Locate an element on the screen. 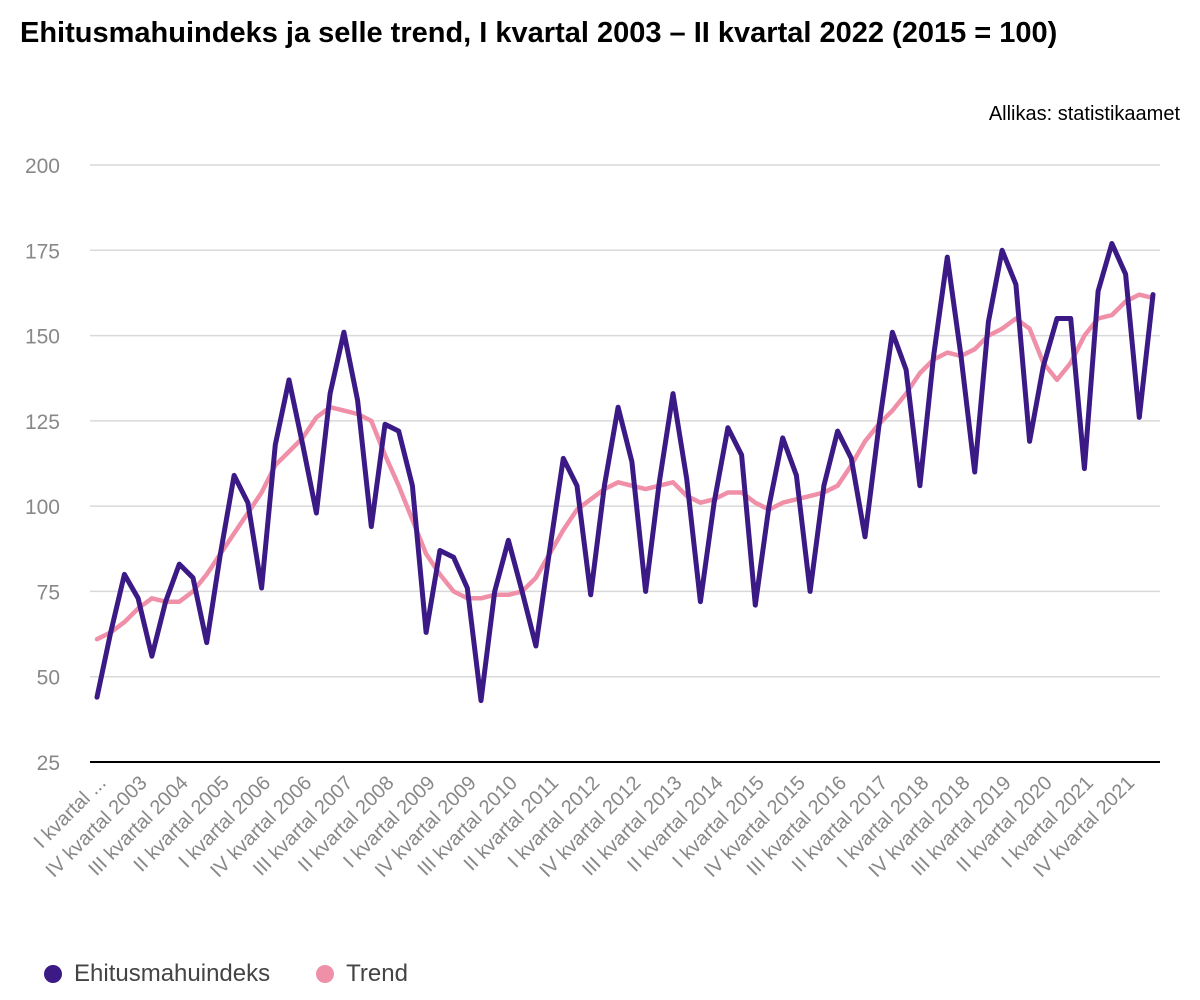  y-tick-label: 25 is located at coordinates (48, 763).